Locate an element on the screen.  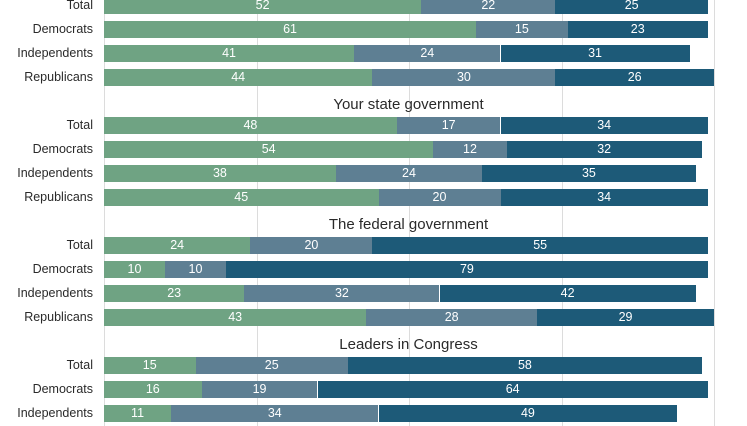
data-label: 64 is located at coordinates (512, 389).